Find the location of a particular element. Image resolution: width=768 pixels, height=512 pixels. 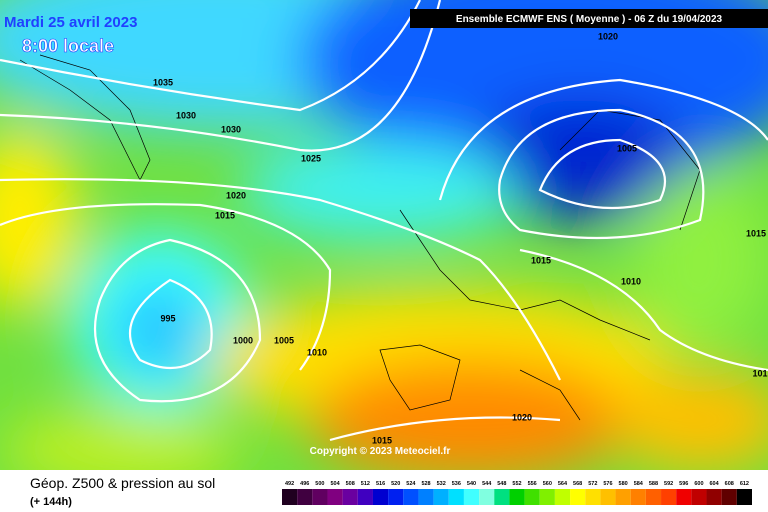

scale-label: 600 is located at coordinates (698, 484).